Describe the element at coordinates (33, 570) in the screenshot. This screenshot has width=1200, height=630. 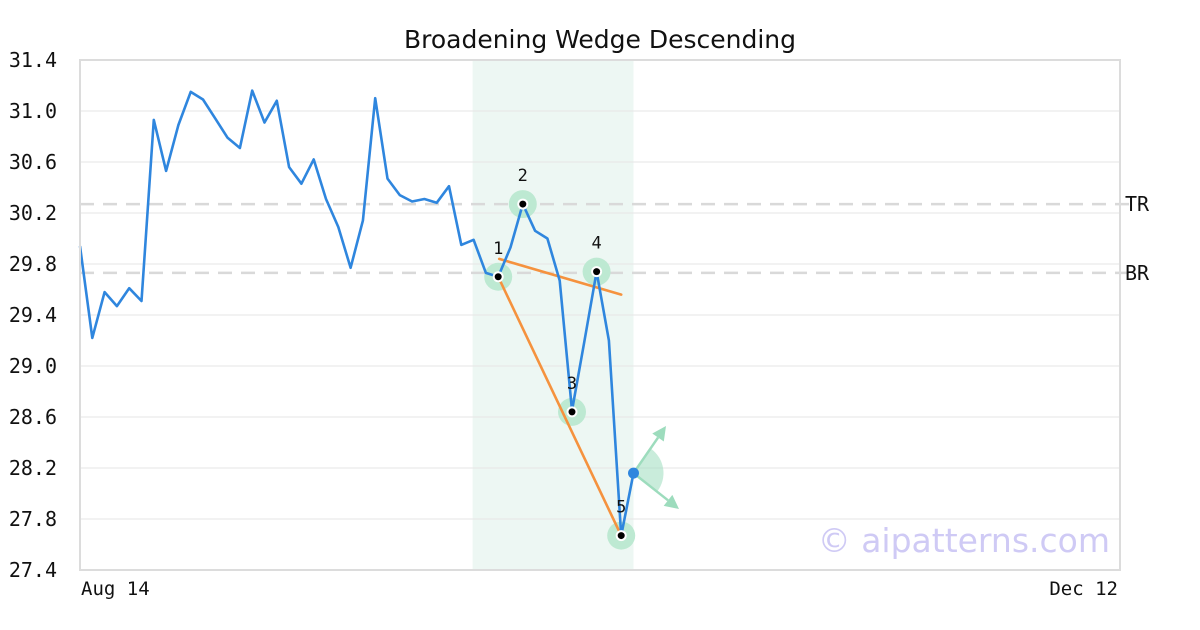
I see `y-tick-label: 27.4` at that location.